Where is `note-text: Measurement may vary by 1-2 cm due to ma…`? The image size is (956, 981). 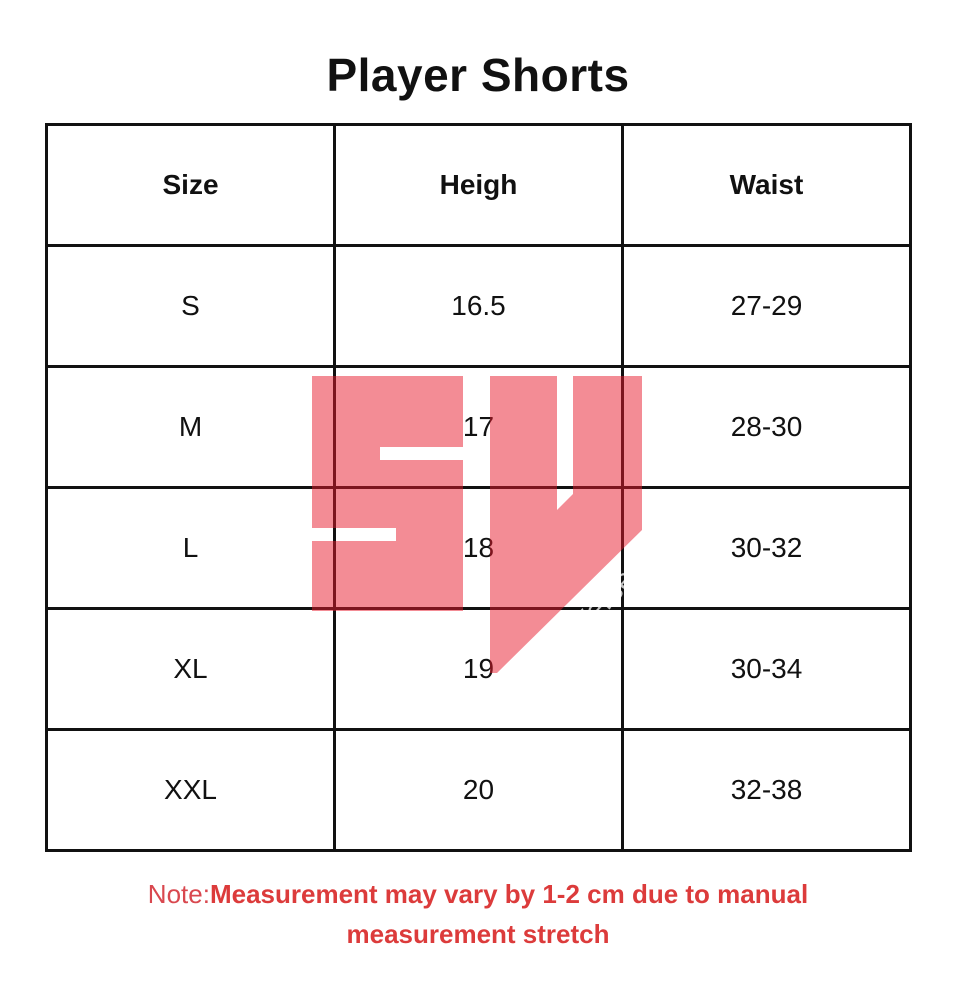 note-text: Measurement may vary by 1-2 cm due to ma… is located at coordinates (509, 914).